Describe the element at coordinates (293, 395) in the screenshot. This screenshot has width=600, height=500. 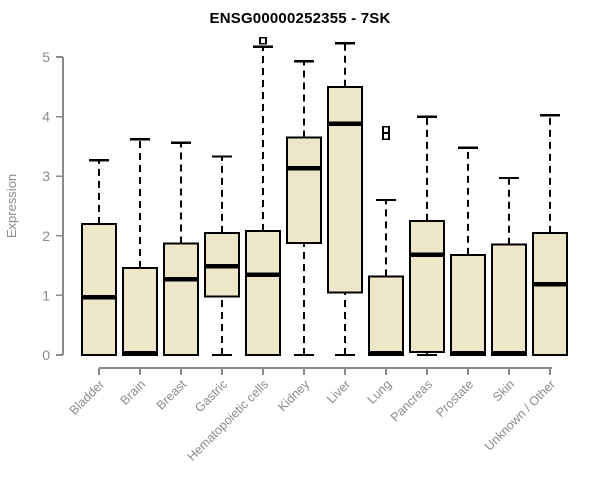
I see `x-tick-label: Kidney` at that location.